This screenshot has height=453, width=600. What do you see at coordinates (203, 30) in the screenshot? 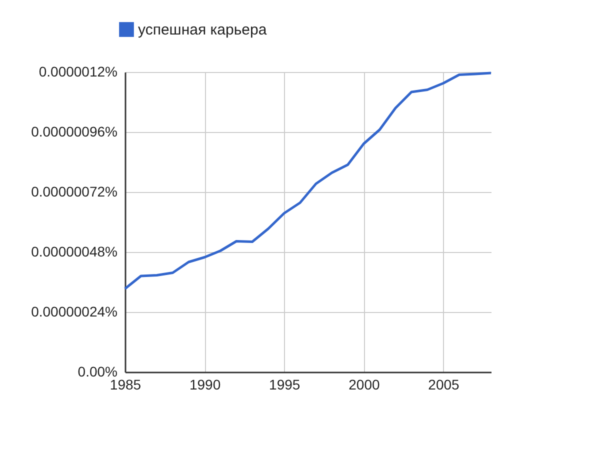
I see `legend-label: успешная карьера` at bounding box center [203, 30].